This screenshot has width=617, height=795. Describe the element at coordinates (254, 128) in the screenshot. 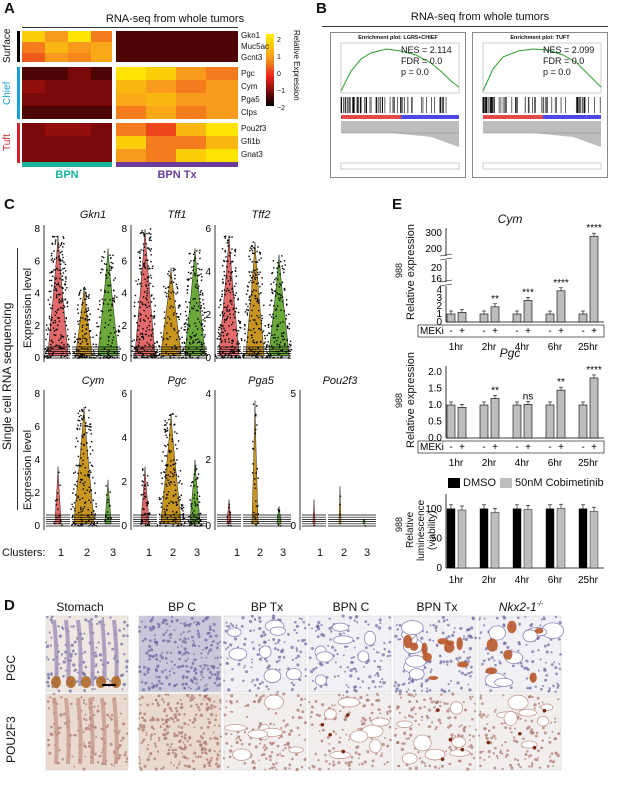

I see `gene-label: Pou2f3` at that location.